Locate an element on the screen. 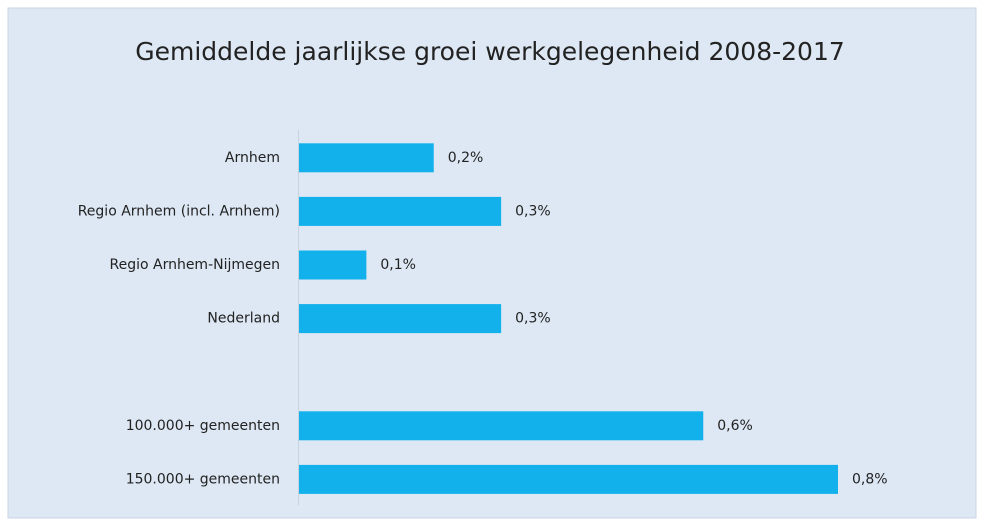 The image size is (987, 530). y-tick-label: 100.000+ gemeenten is located at coordinates (203, 426).